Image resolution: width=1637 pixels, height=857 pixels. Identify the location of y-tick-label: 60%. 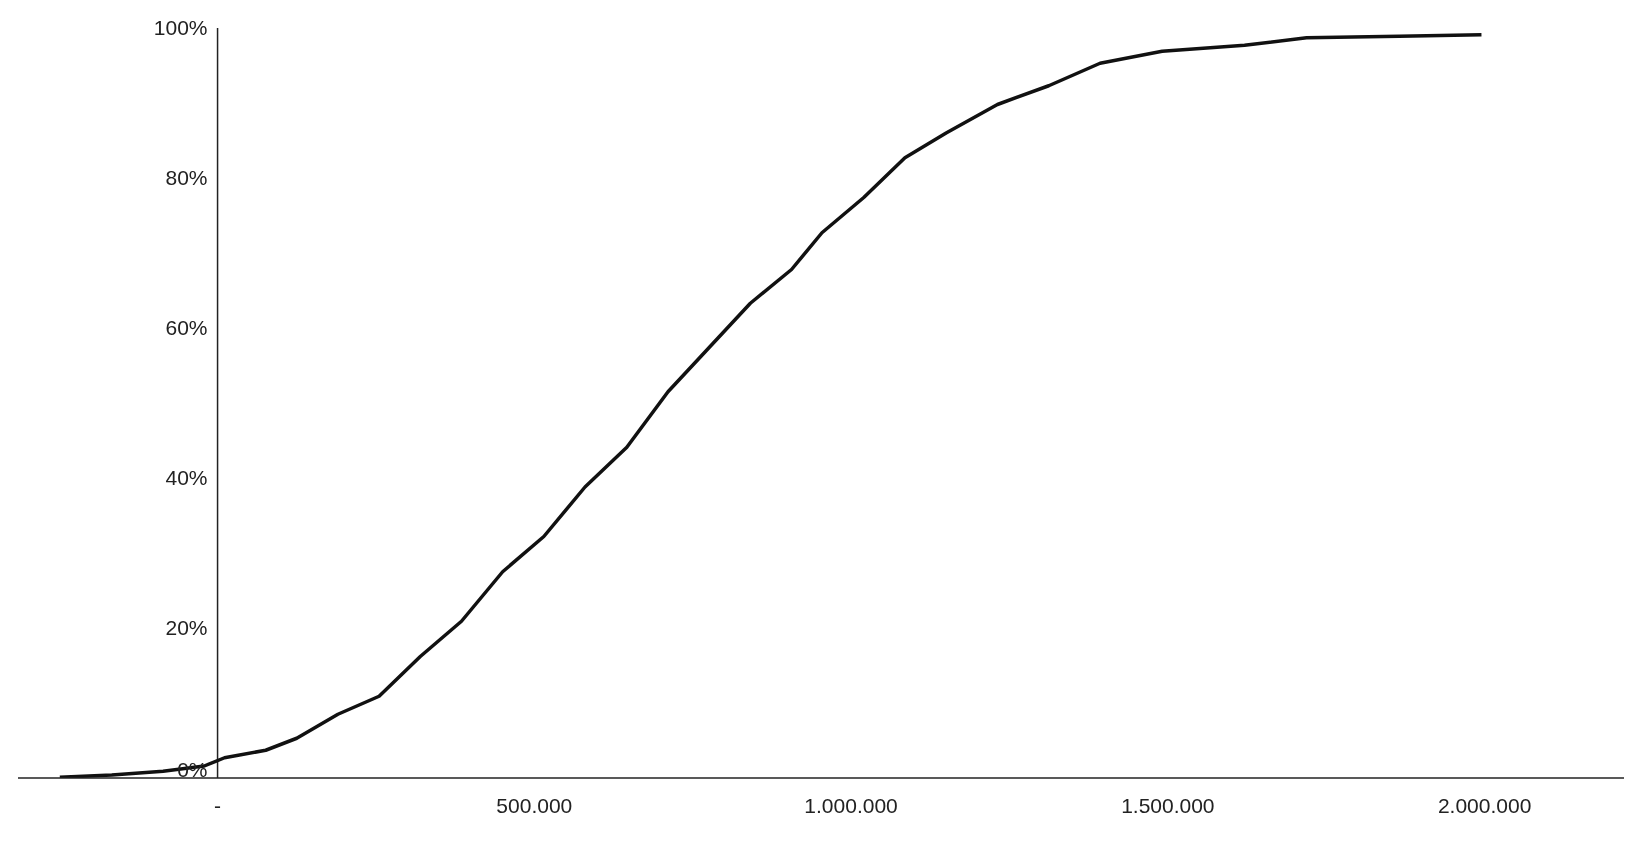
(186, 328).